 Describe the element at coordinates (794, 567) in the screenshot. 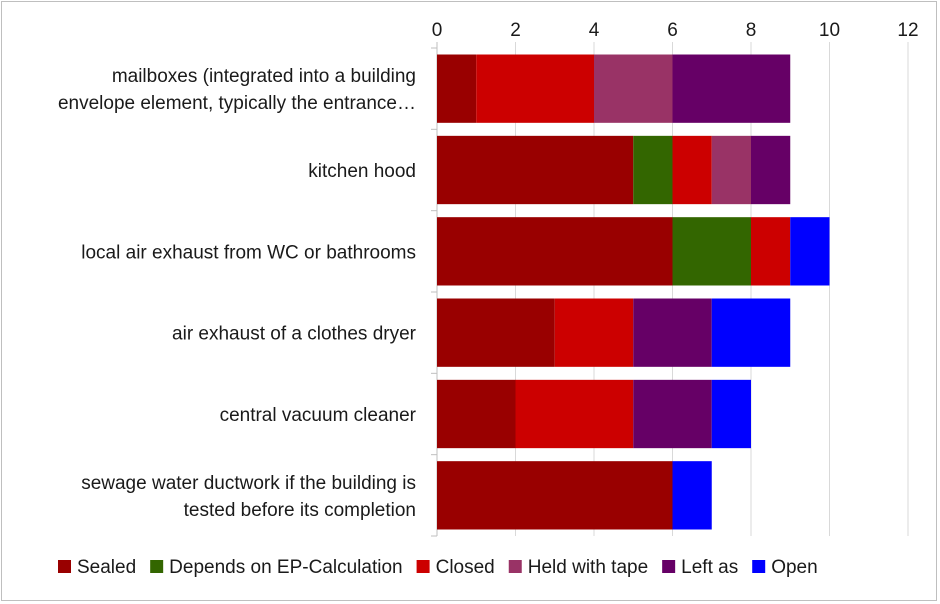

I see `legend-label: Open` at that location.